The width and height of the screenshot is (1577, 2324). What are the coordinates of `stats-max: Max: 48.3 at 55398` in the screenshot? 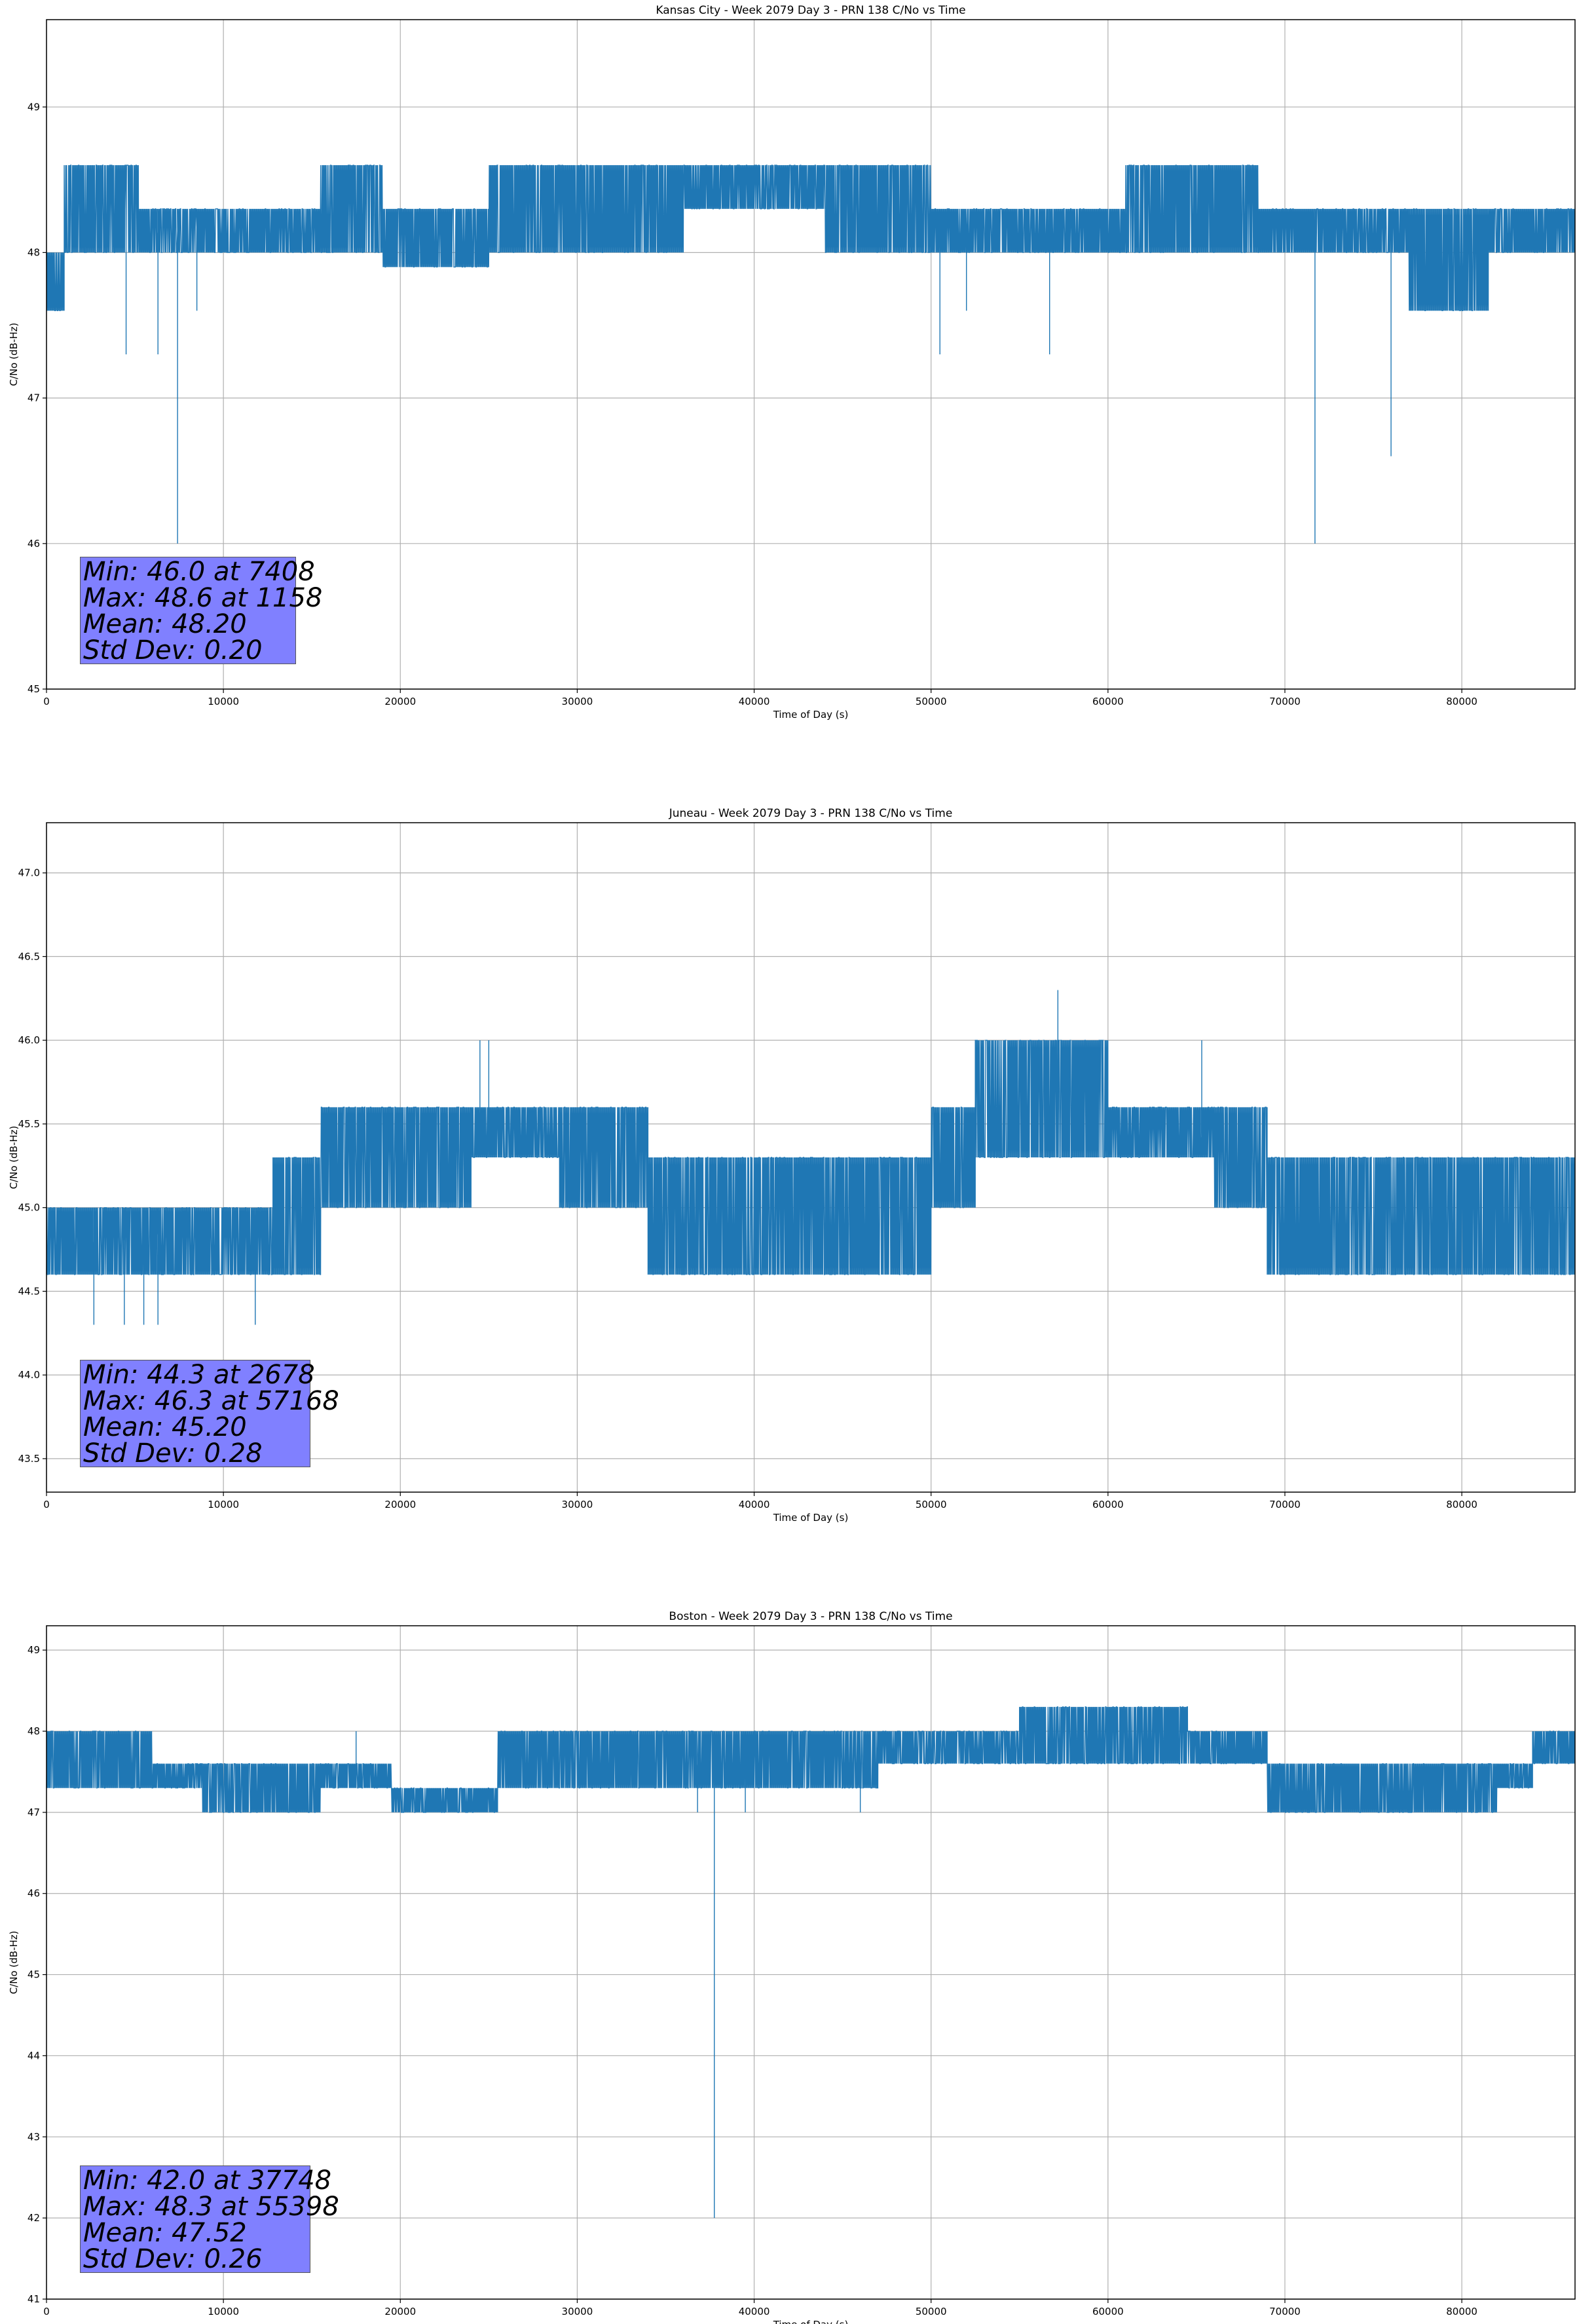 It's located at (211, 2207).